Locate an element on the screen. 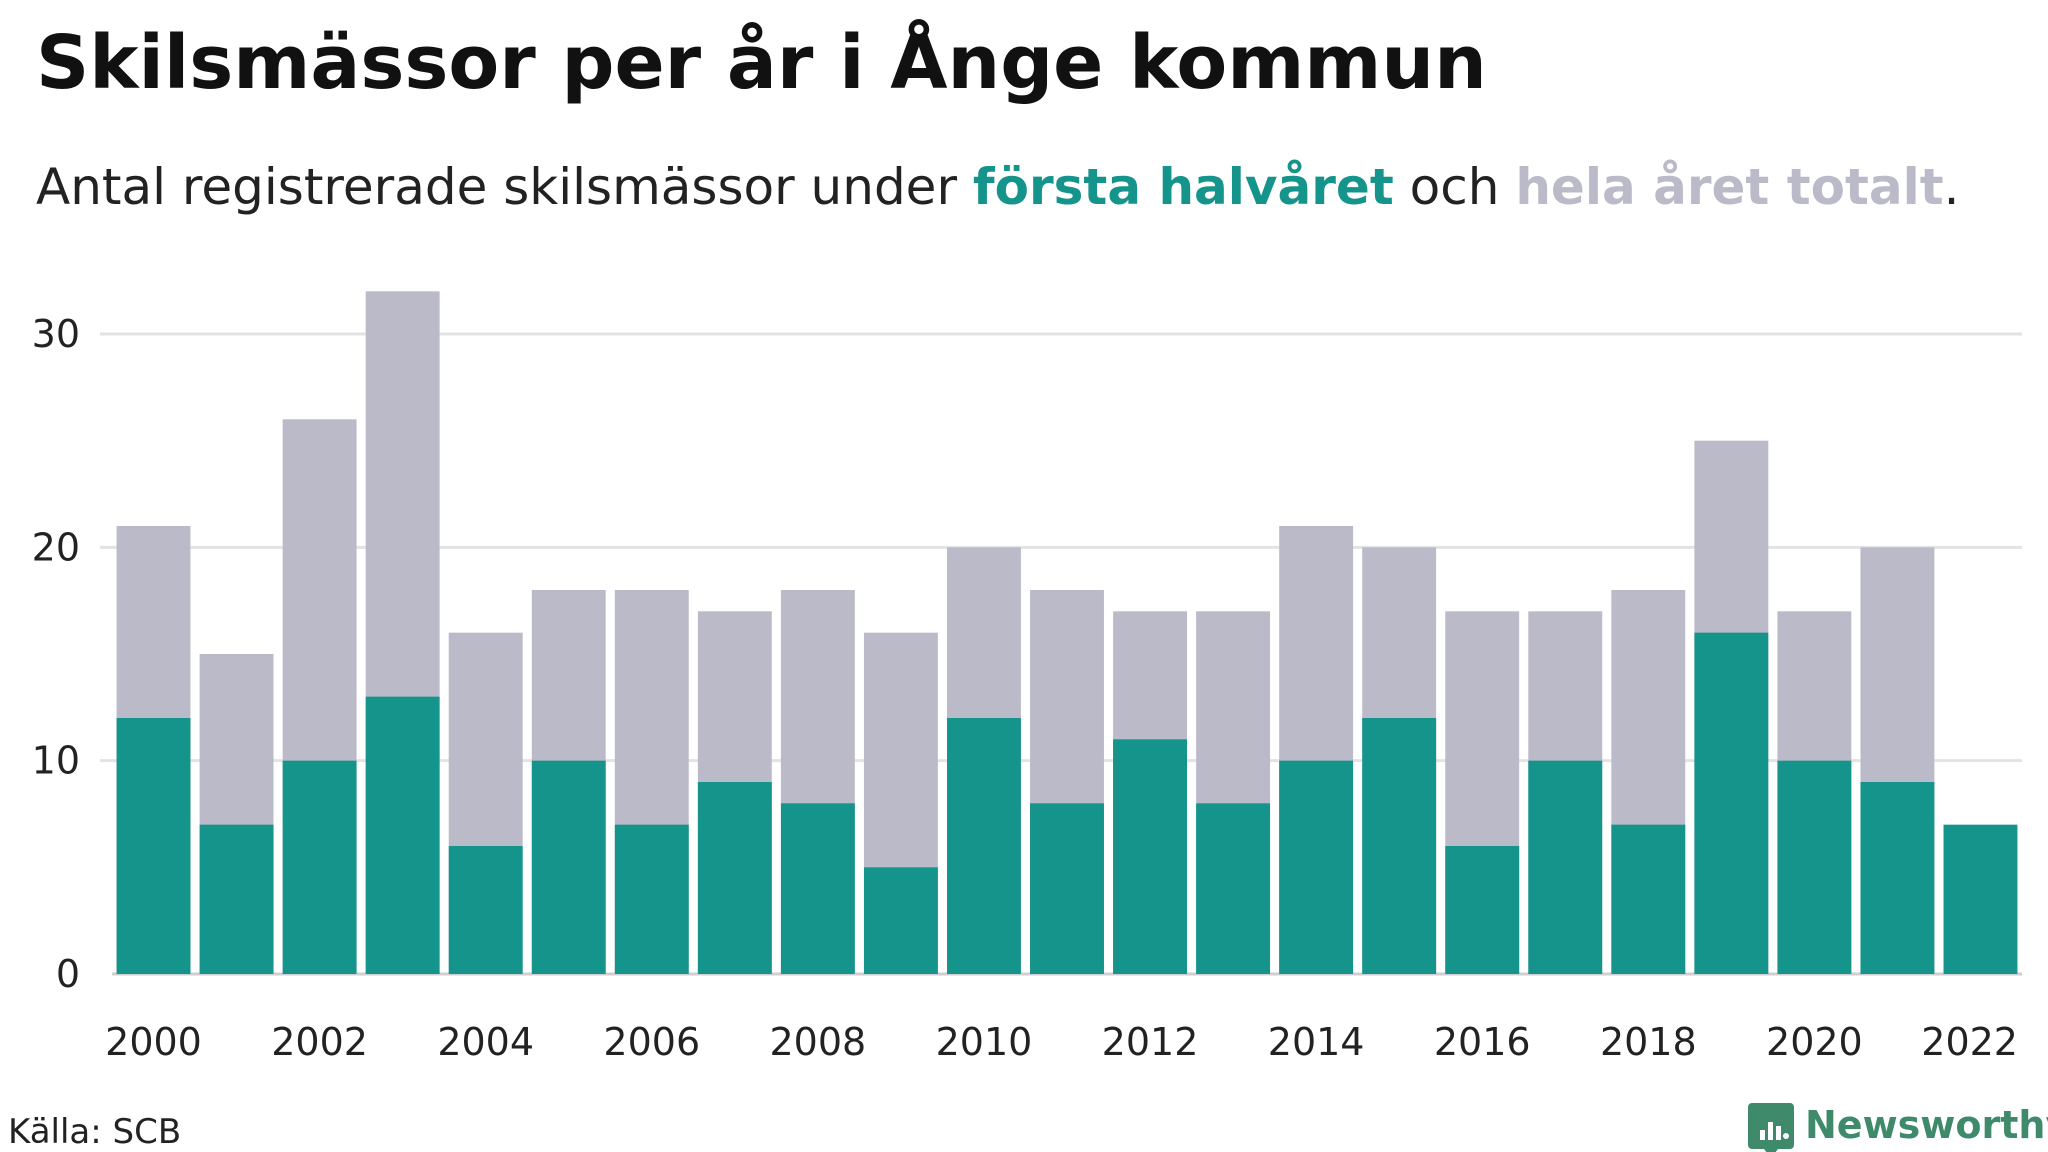 This screenshot has height=1152, width=2048. y-tick-label: 0 is located at coordinates (68, 974).